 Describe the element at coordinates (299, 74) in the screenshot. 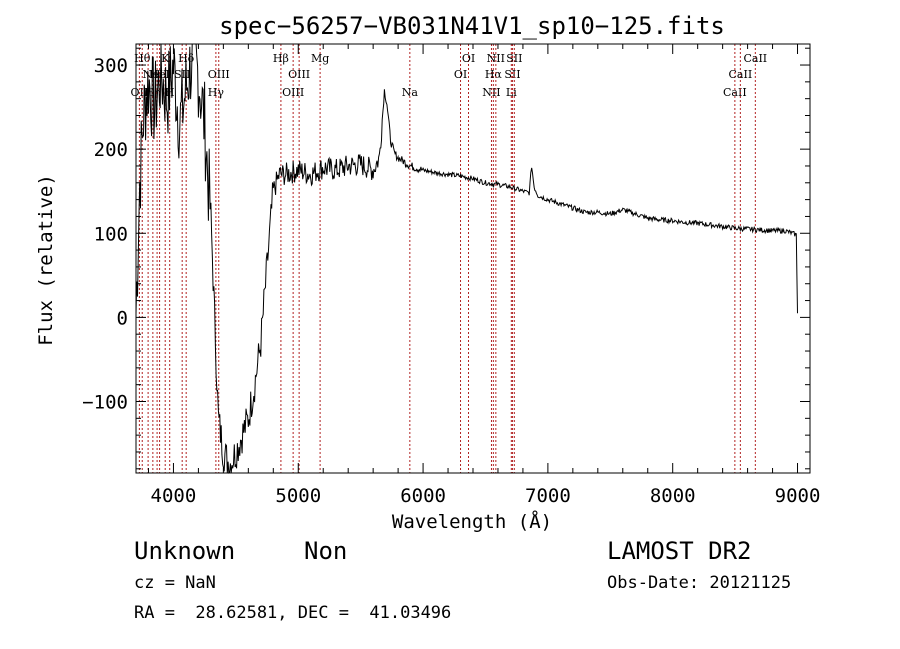

I see `spectral-line-label-14: OIII` at that location.